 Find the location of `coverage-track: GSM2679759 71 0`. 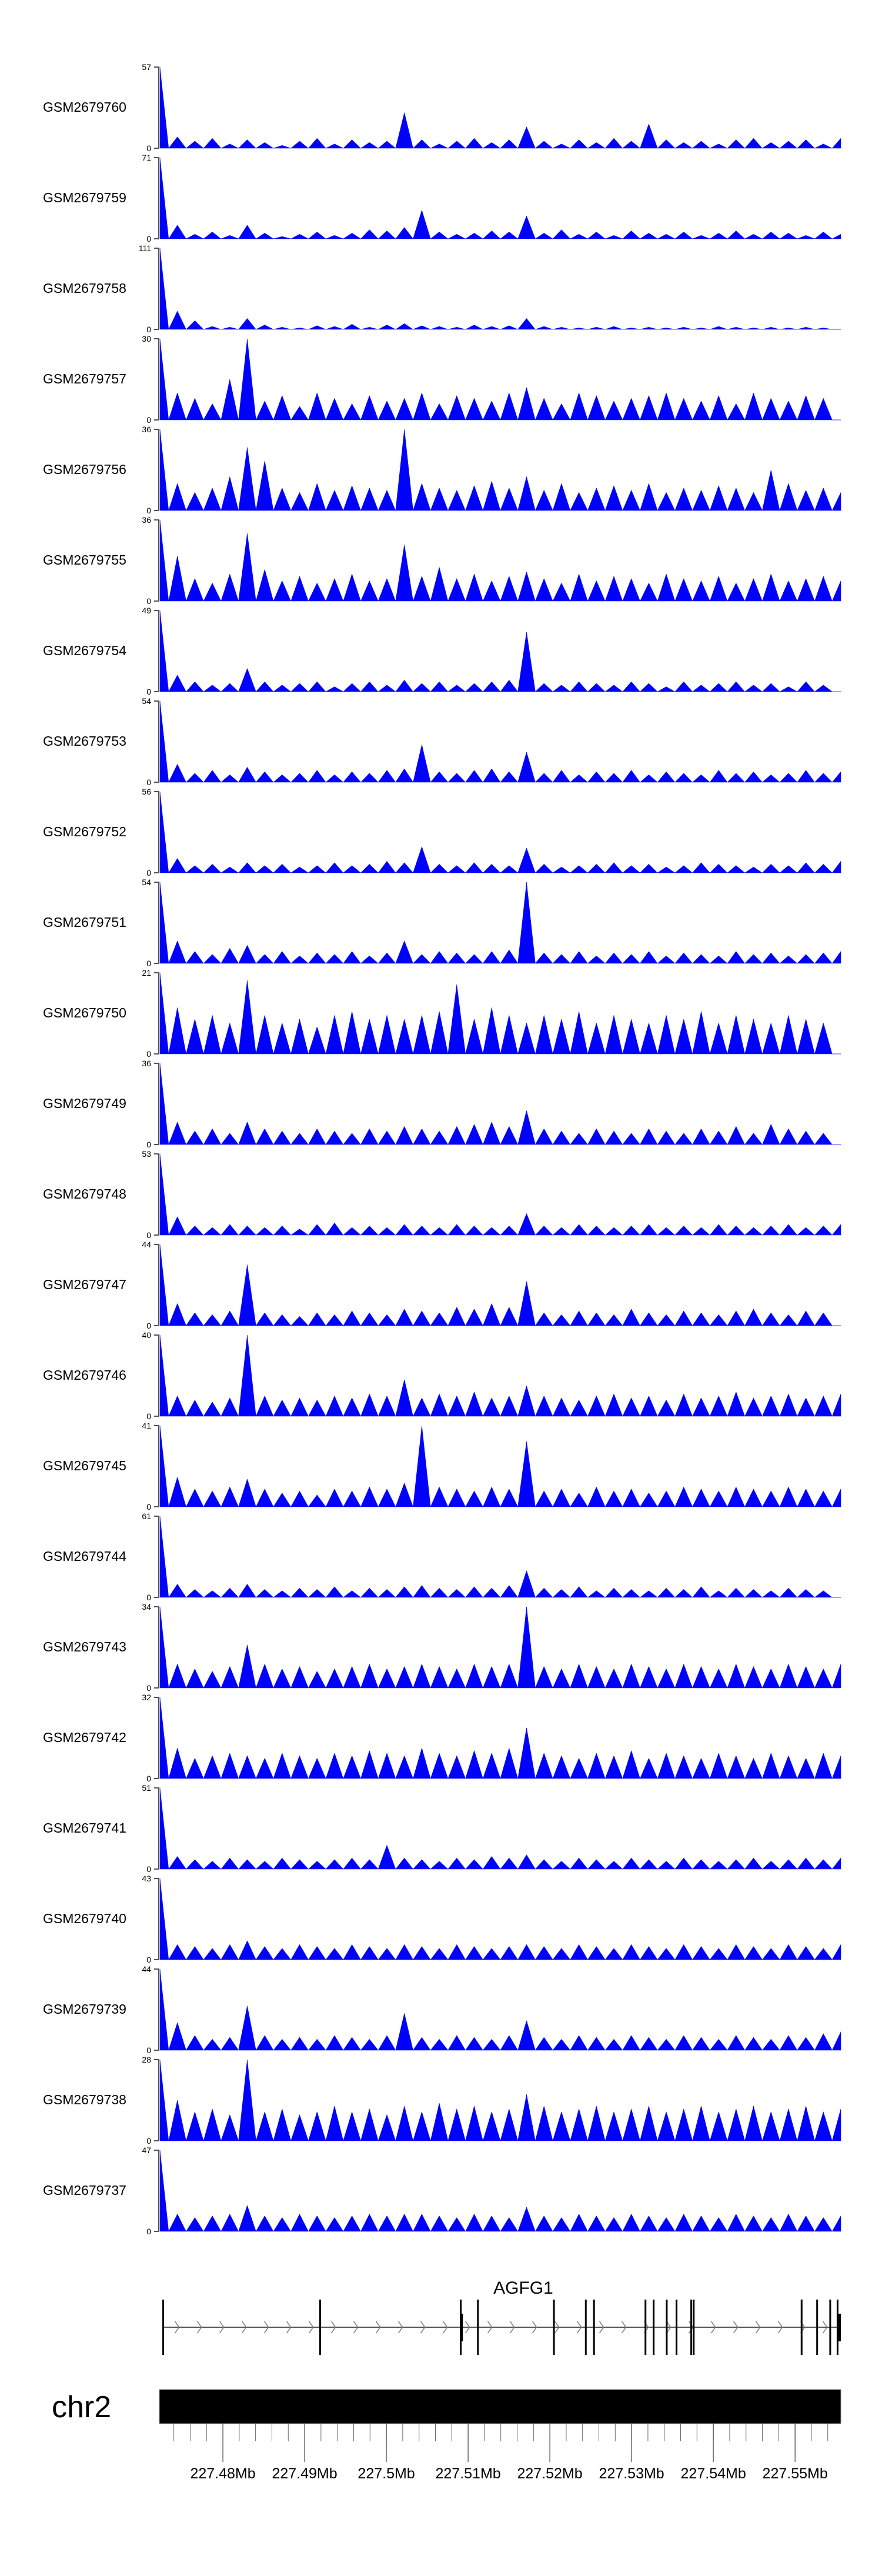

coverage-track: GSM2679759 71 0 is located at coordinates (442, 198).